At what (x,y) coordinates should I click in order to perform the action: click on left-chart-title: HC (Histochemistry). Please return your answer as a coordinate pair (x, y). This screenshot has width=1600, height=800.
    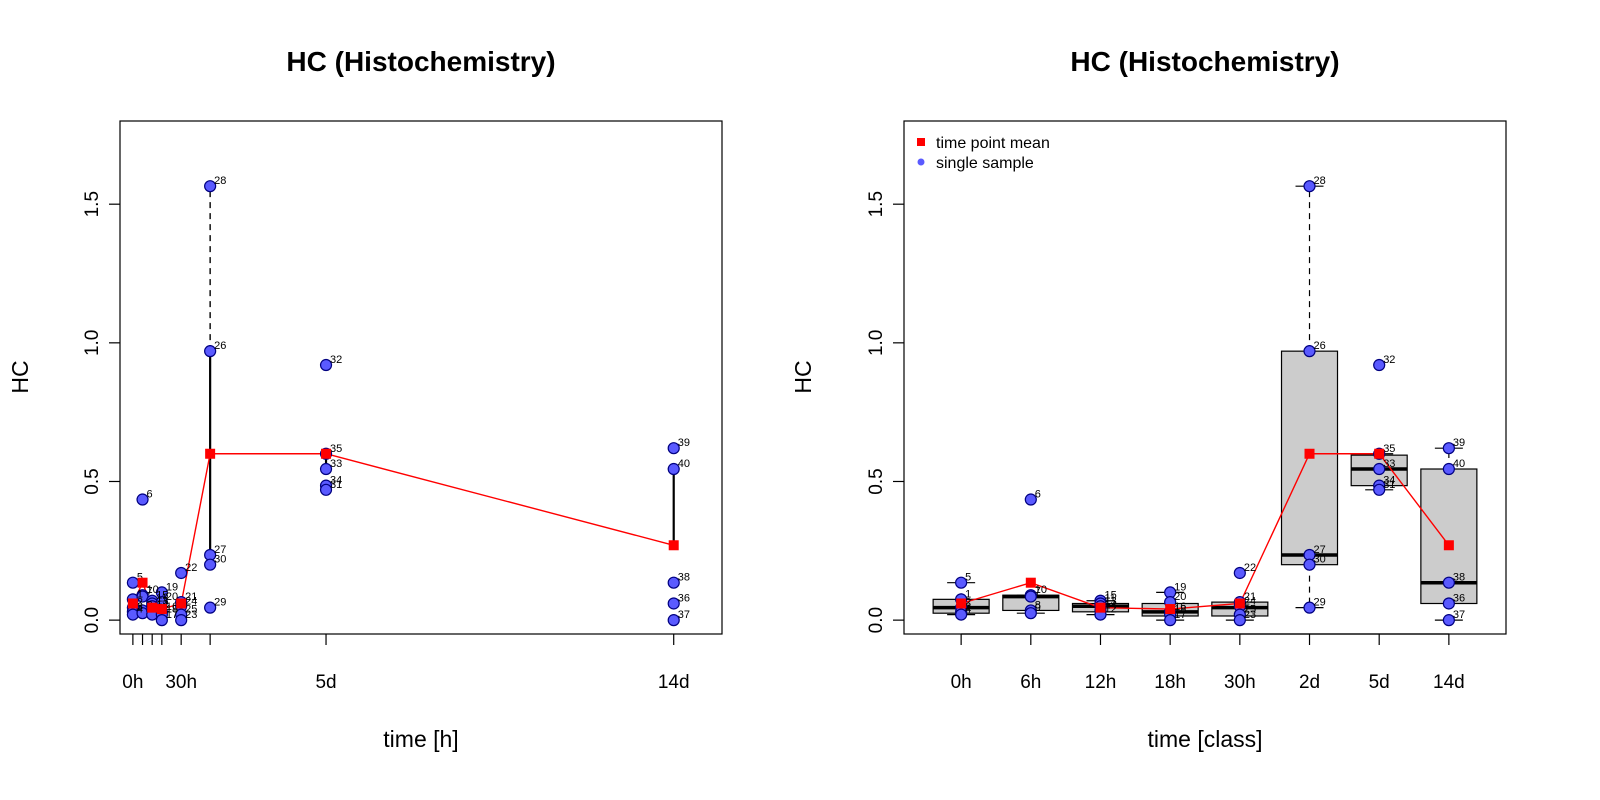
    Looking at the image, I should click on (420, 61).